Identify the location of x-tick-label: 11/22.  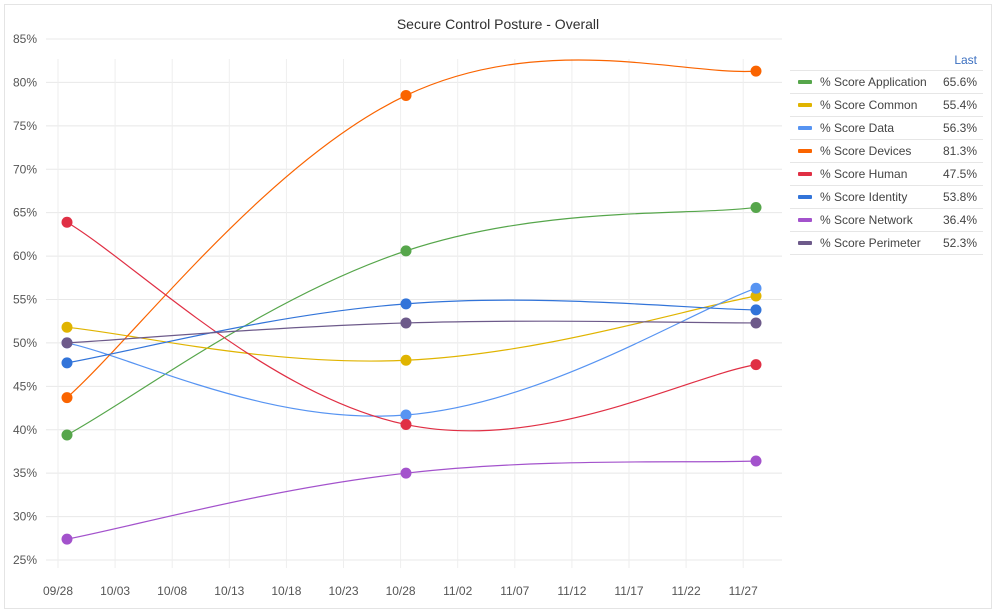
(686, 591).